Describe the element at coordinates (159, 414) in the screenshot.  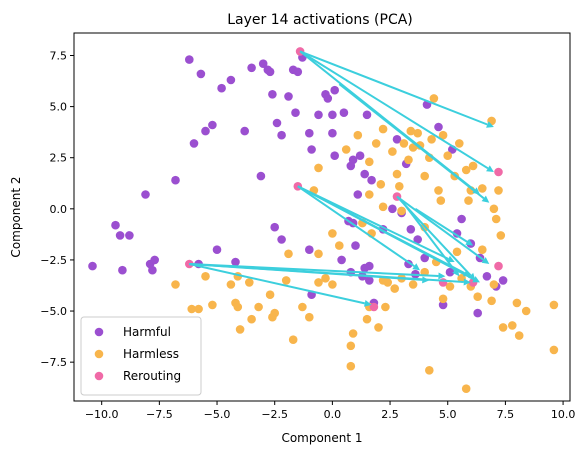
I see `x-tick-label: −7.5` at that location.